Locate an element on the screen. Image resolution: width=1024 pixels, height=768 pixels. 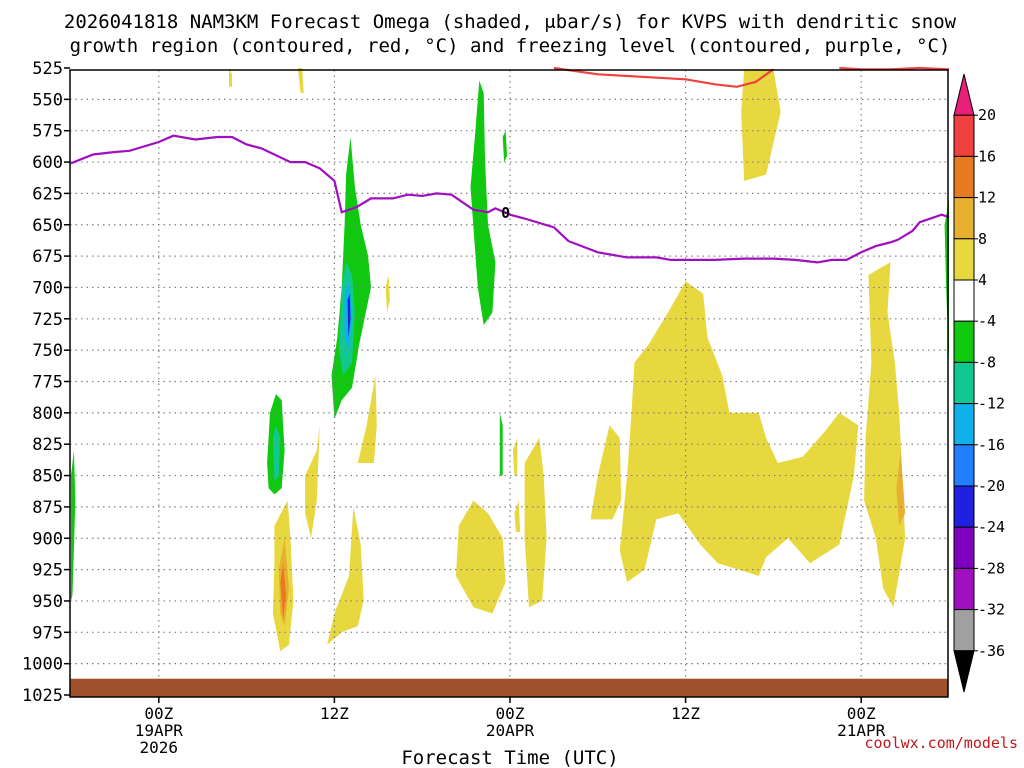
colorbar-label: 16 is located at coordinates (987, 156).